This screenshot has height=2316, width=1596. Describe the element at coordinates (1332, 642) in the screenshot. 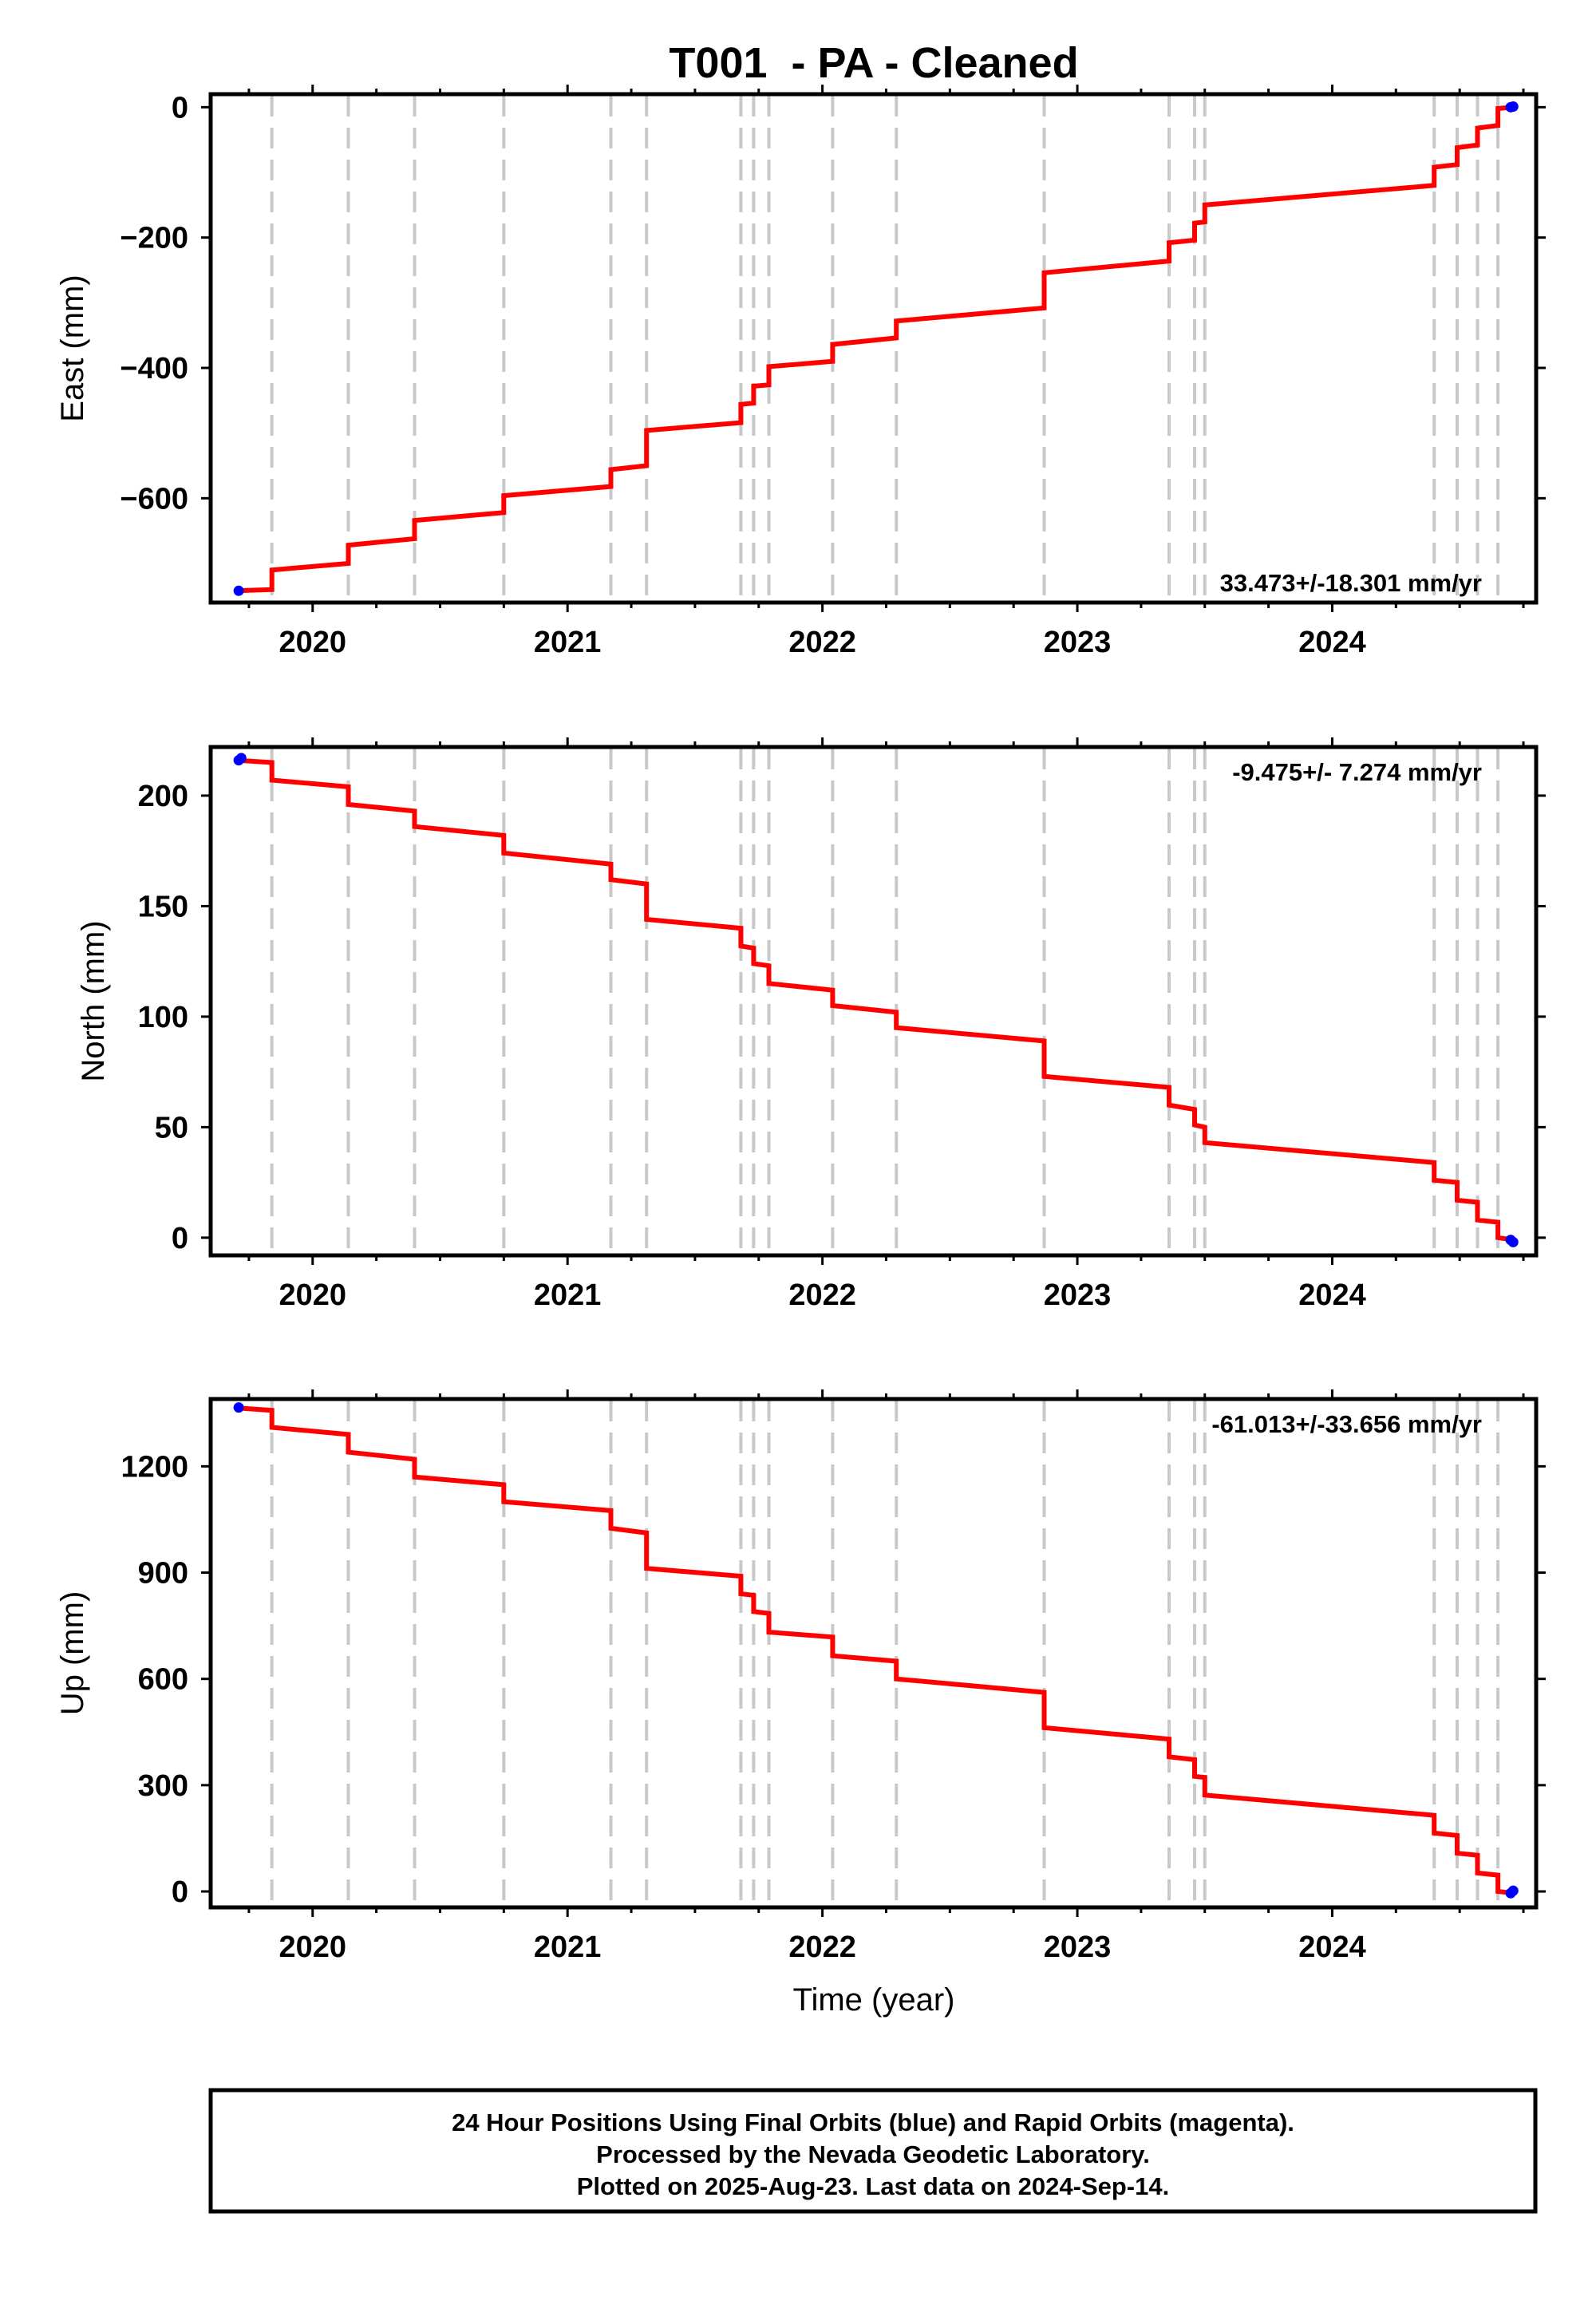

I see `east-x-tick-label-4: 2024` at that location.